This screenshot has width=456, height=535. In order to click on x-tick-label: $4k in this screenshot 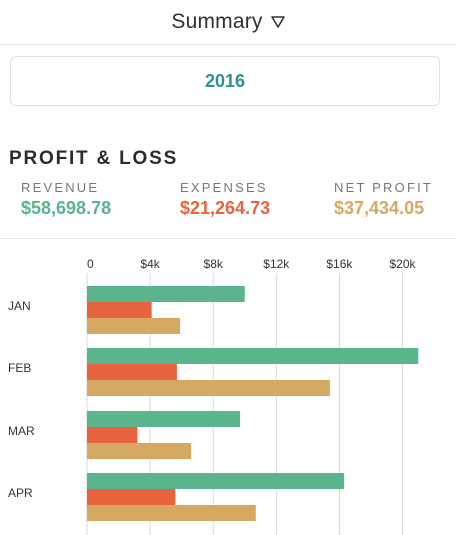, I will do `click(150, 264)`.